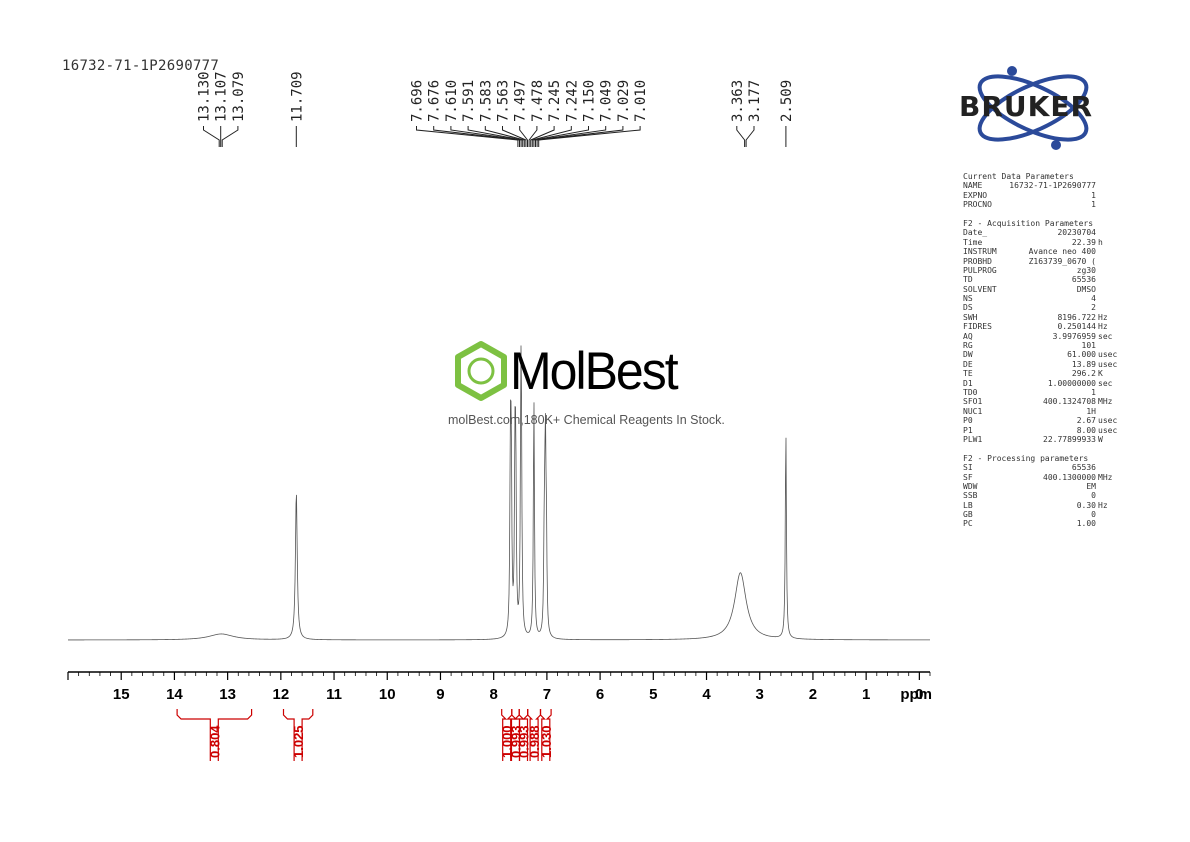  I want to click on parameter-key: TD, so click(968, 280).